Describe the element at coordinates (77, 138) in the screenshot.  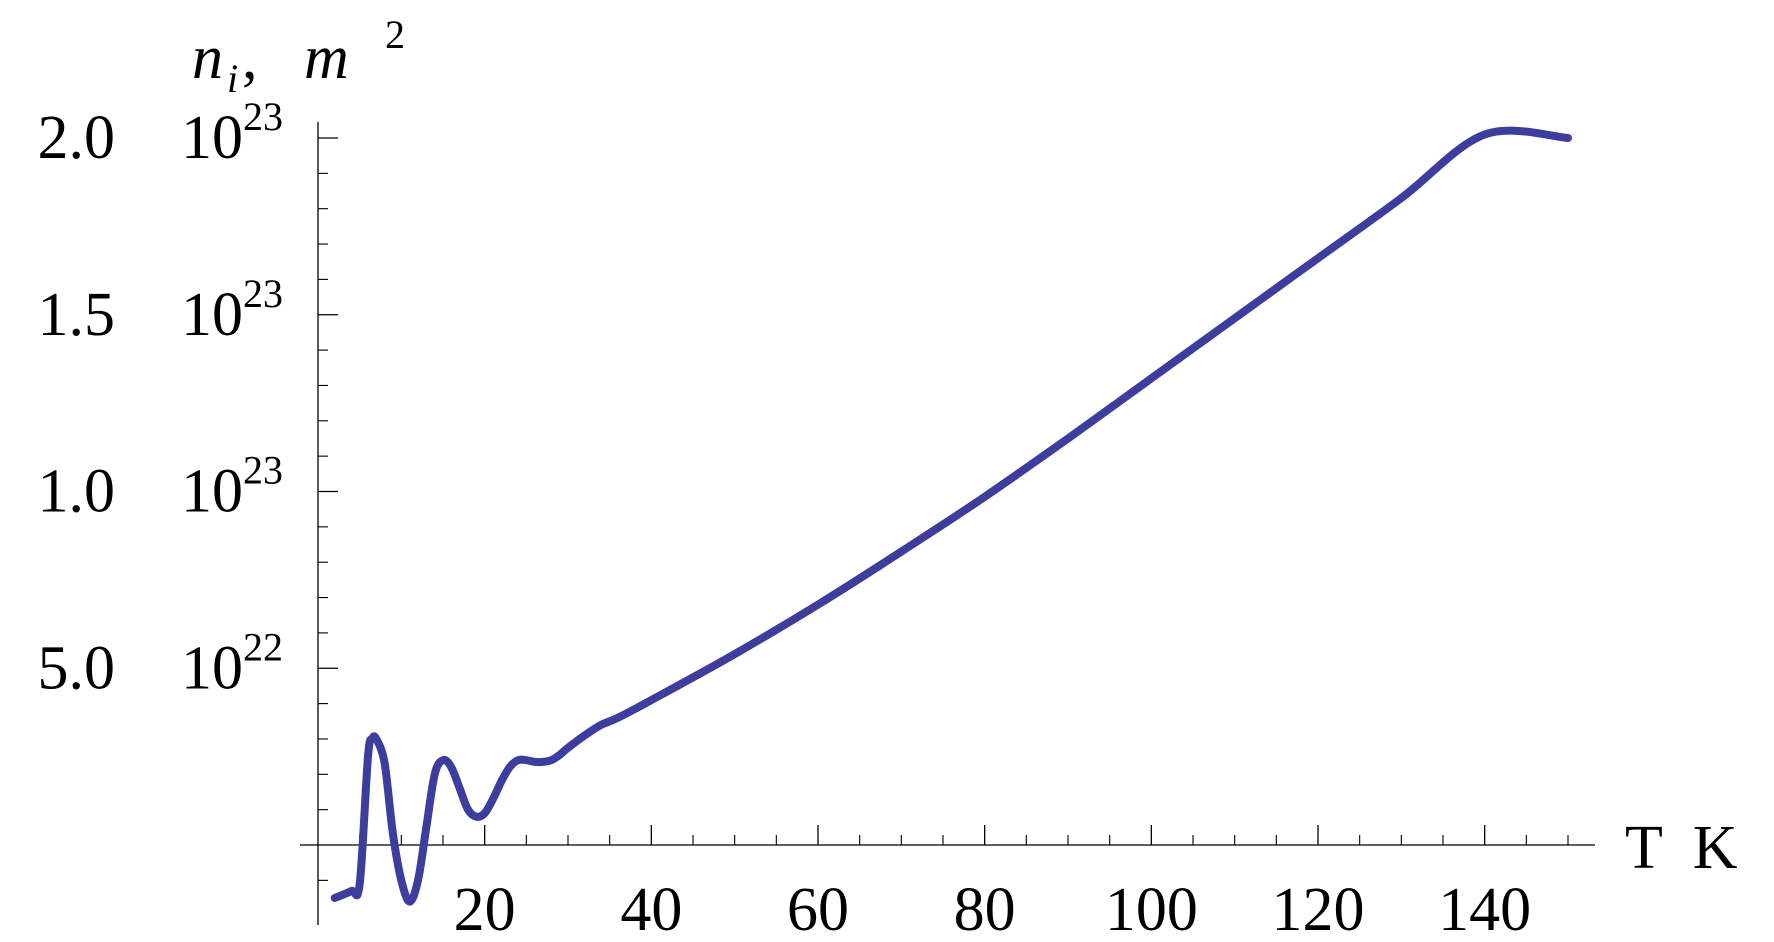
I see `y-tick-mantissa: 2.0` at that location.